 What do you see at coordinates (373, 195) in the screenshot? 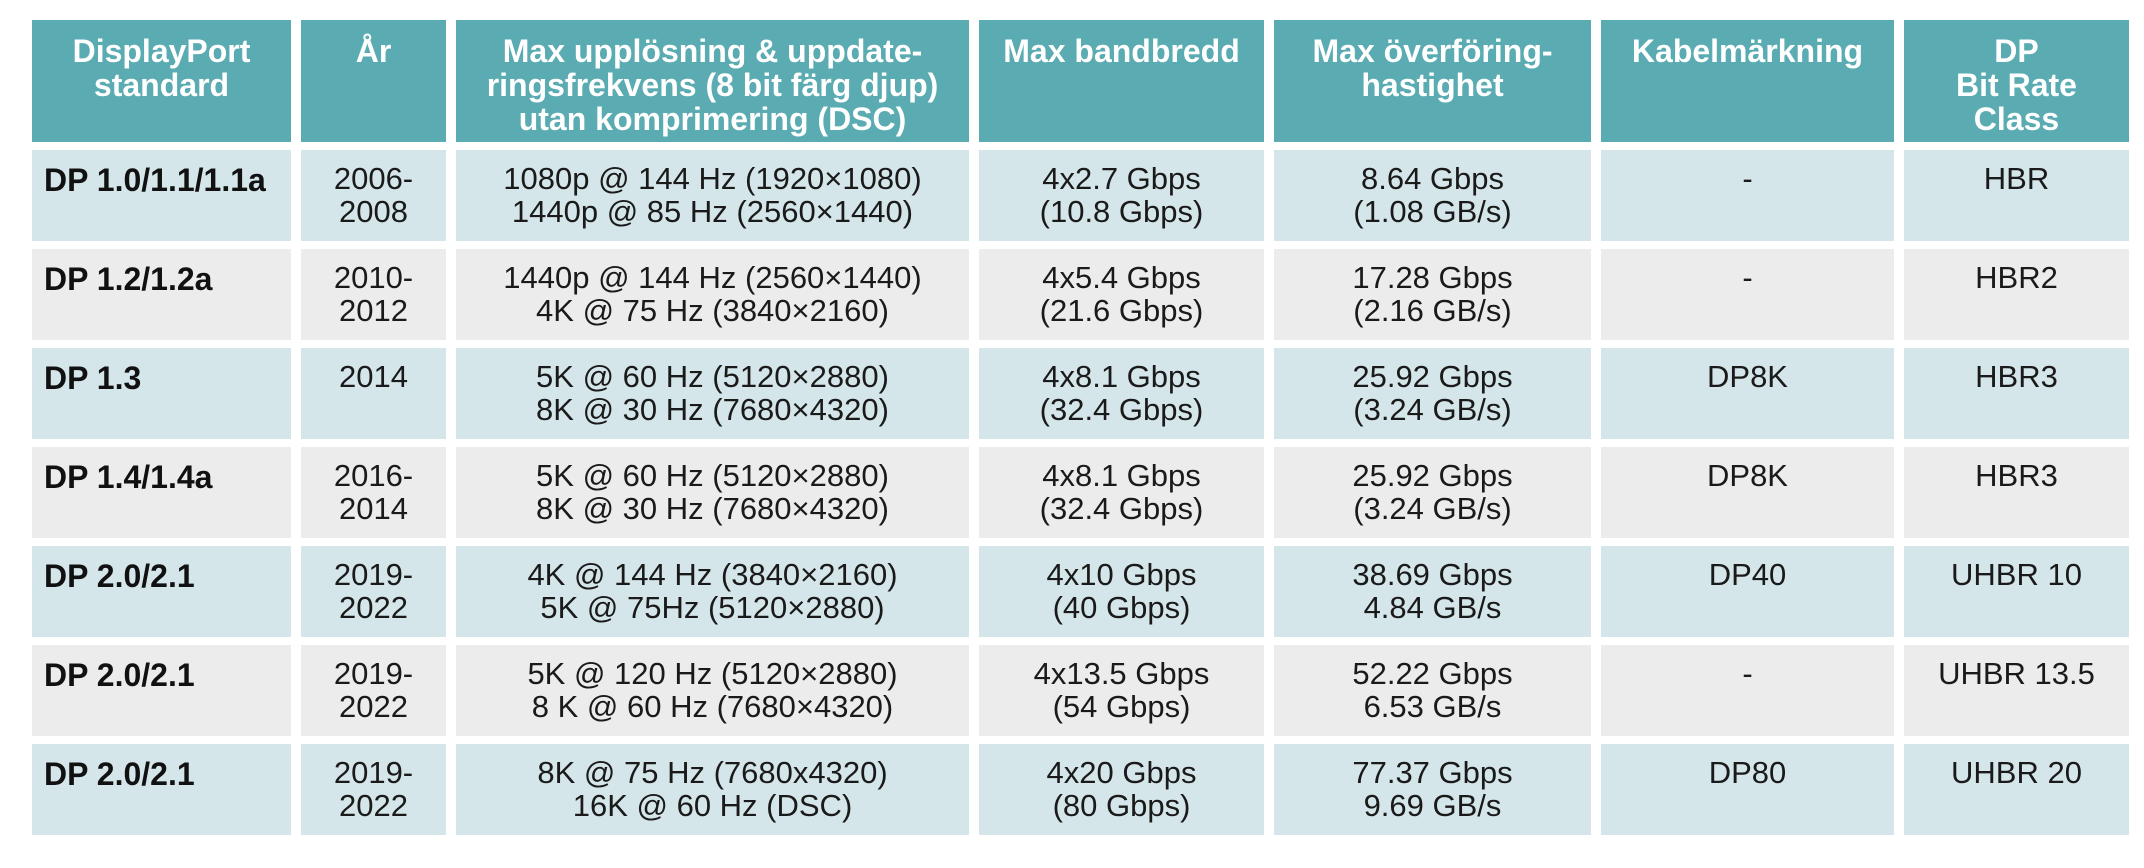
I see `cell-year: 2006- 2008` at bounding box center [373, 195].